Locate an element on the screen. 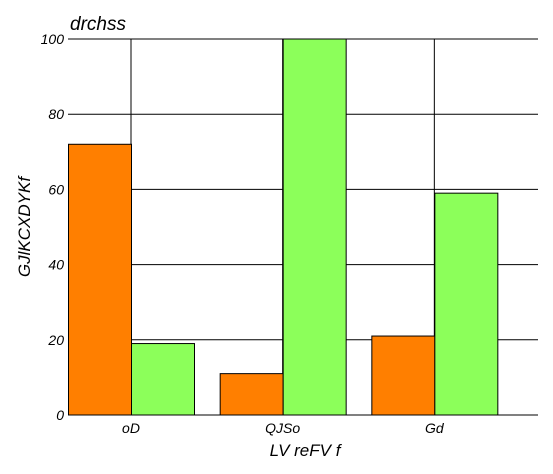 The image size is (553, 474). y-axis-label: GJlKCXDYKf is located at coordinates (24, 226).